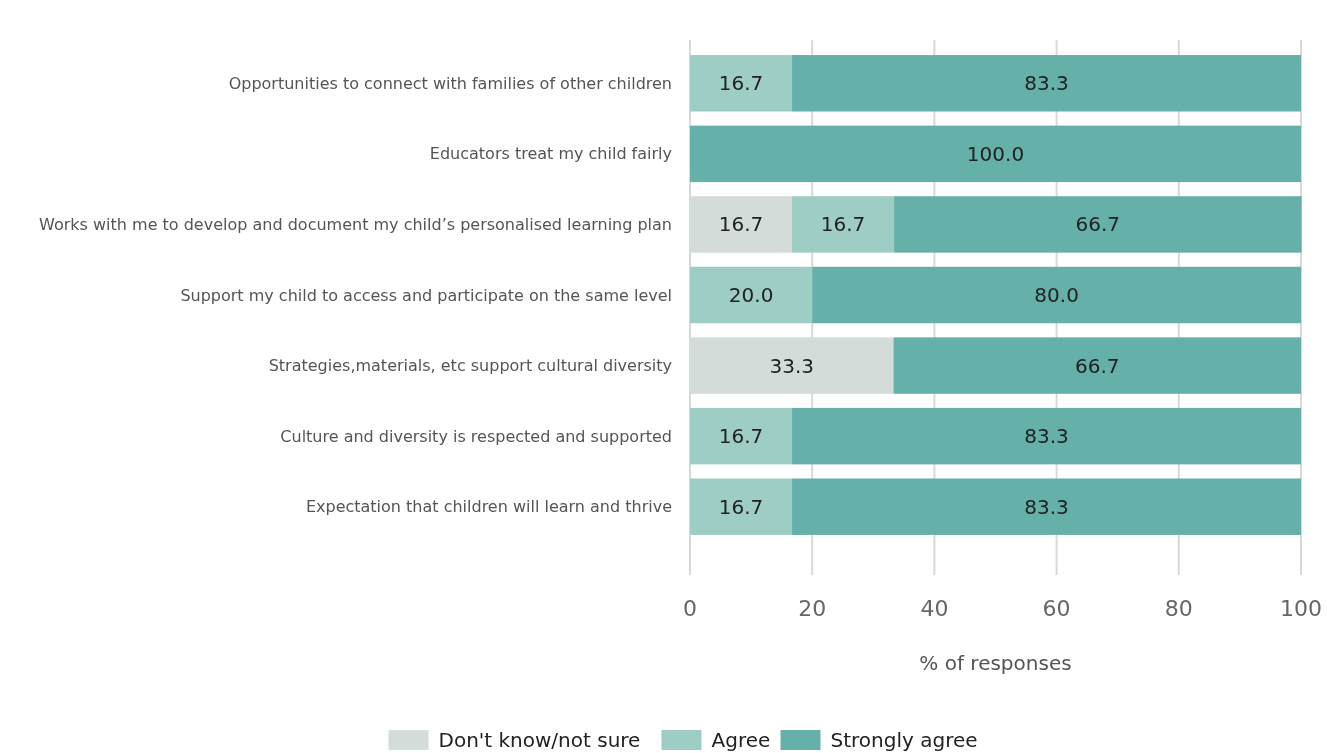  Describe the element at coordinates (934, 608) in the screenshot. I see `x-tick-label: 40` at that location.